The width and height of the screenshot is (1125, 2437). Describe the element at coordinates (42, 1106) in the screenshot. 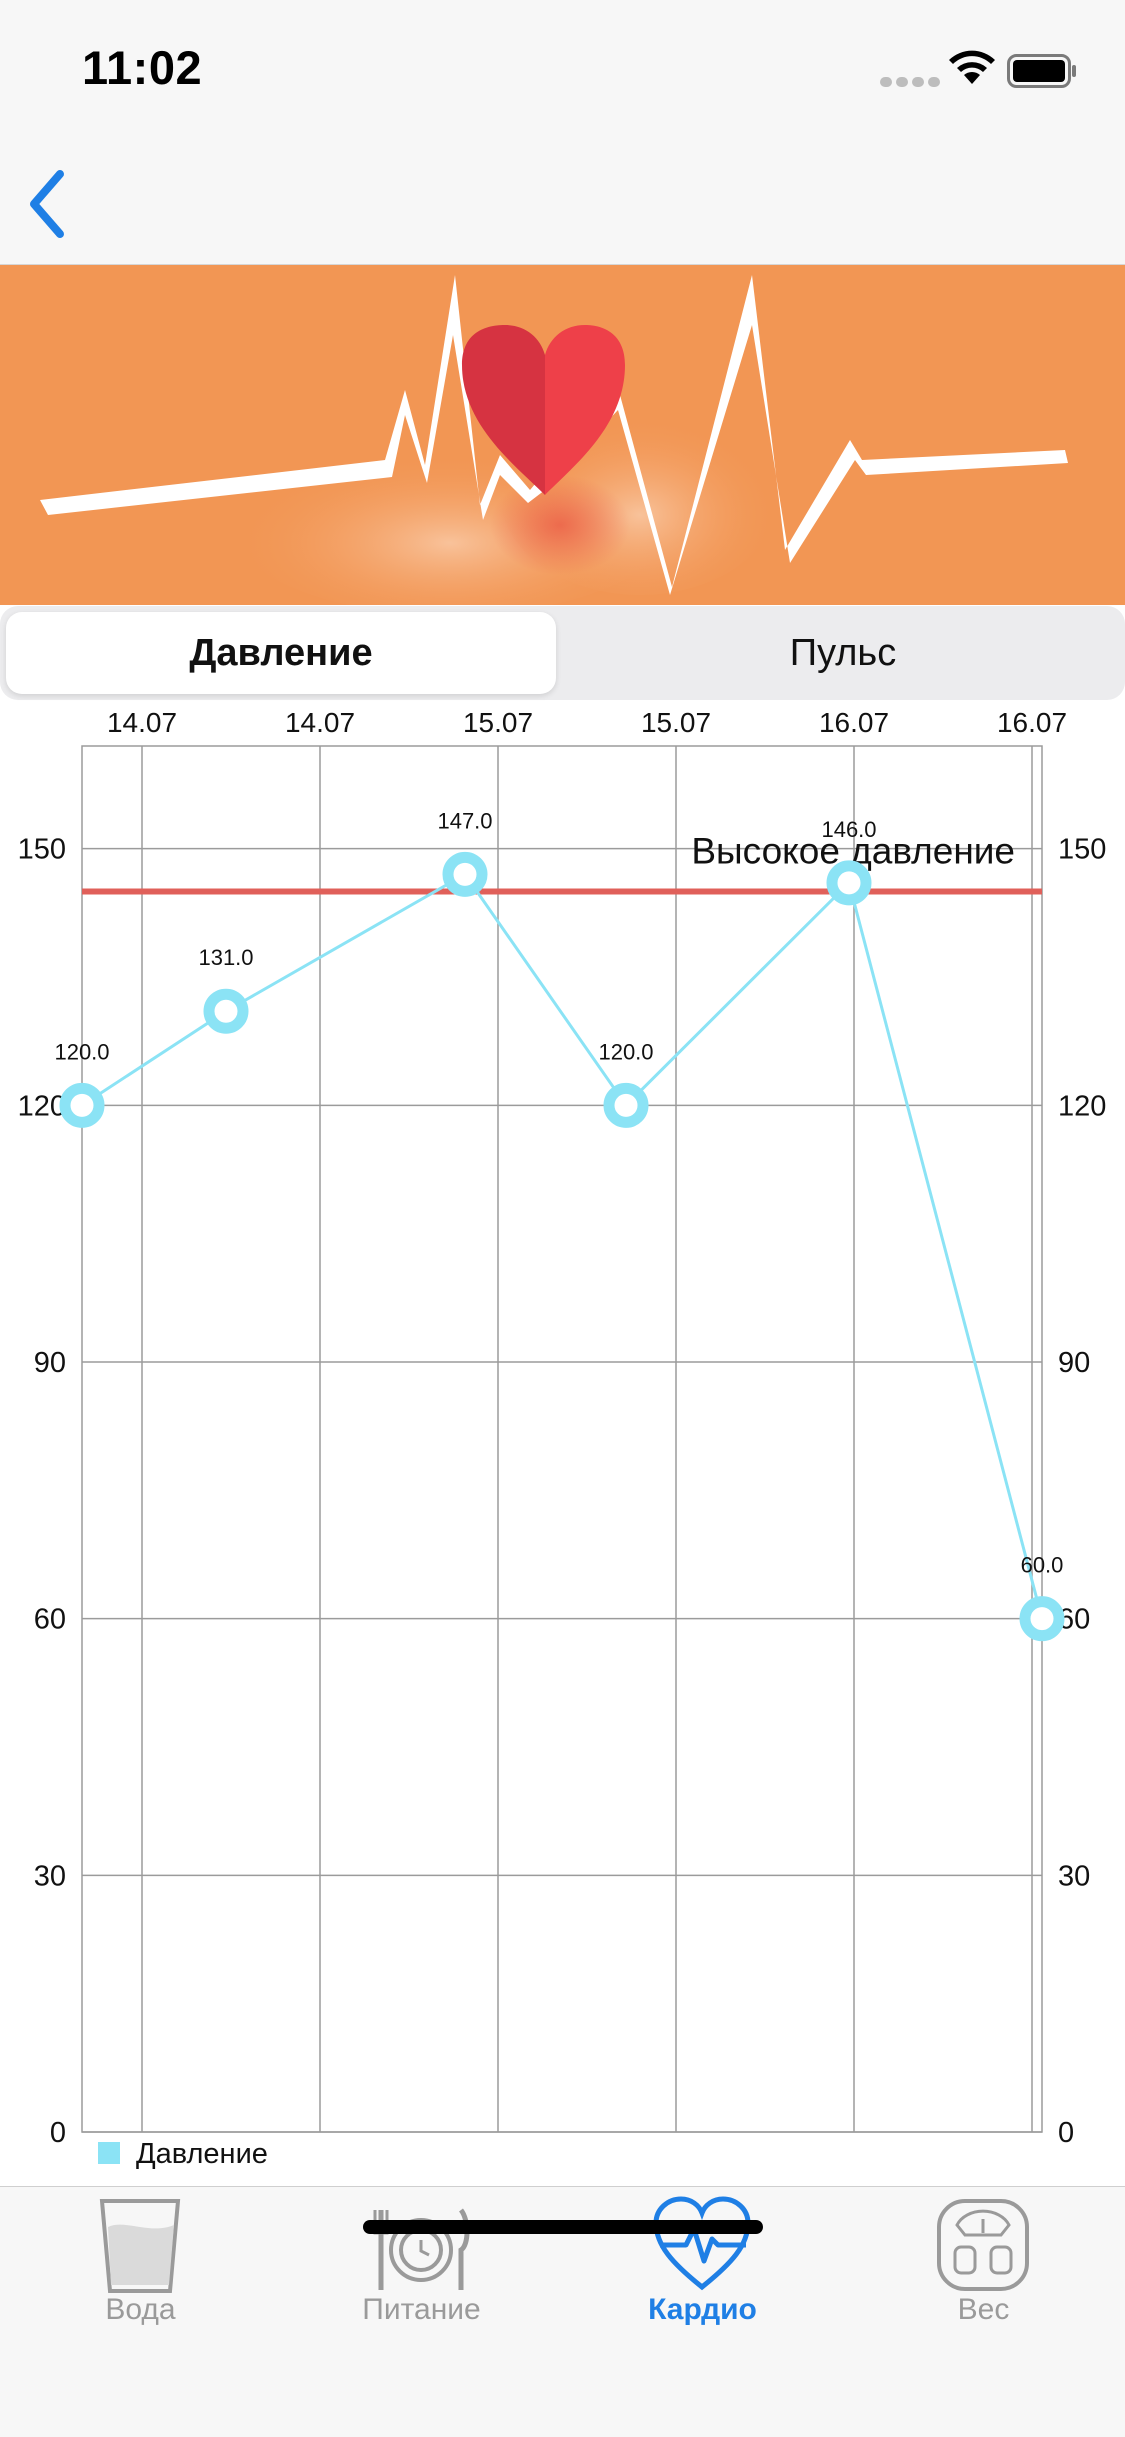

I see `y-tick-label-left: 120` at that location.